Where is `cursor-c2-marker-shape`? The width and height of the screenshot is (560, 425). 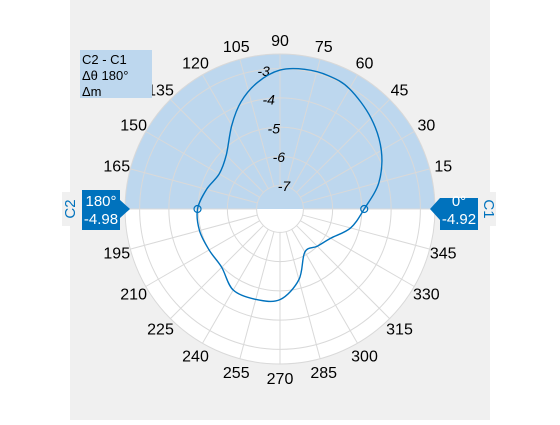
cursor-c2-marker-shape is located at coordinates (106, 210).